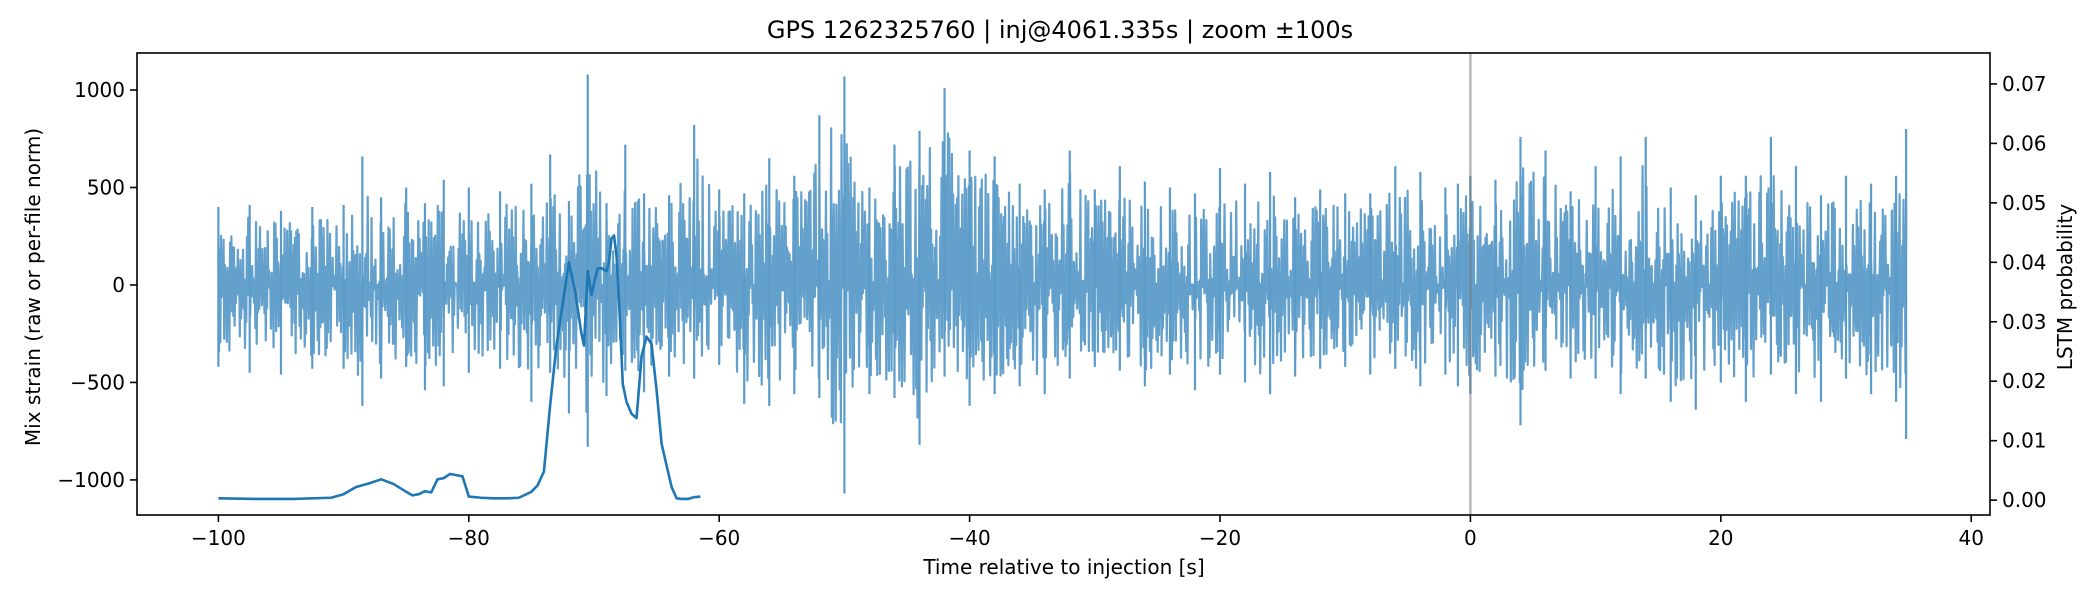 The width and height of the screenshot is (2100, 600). I want to click on x-tick-label: −100, so click(218, 538).